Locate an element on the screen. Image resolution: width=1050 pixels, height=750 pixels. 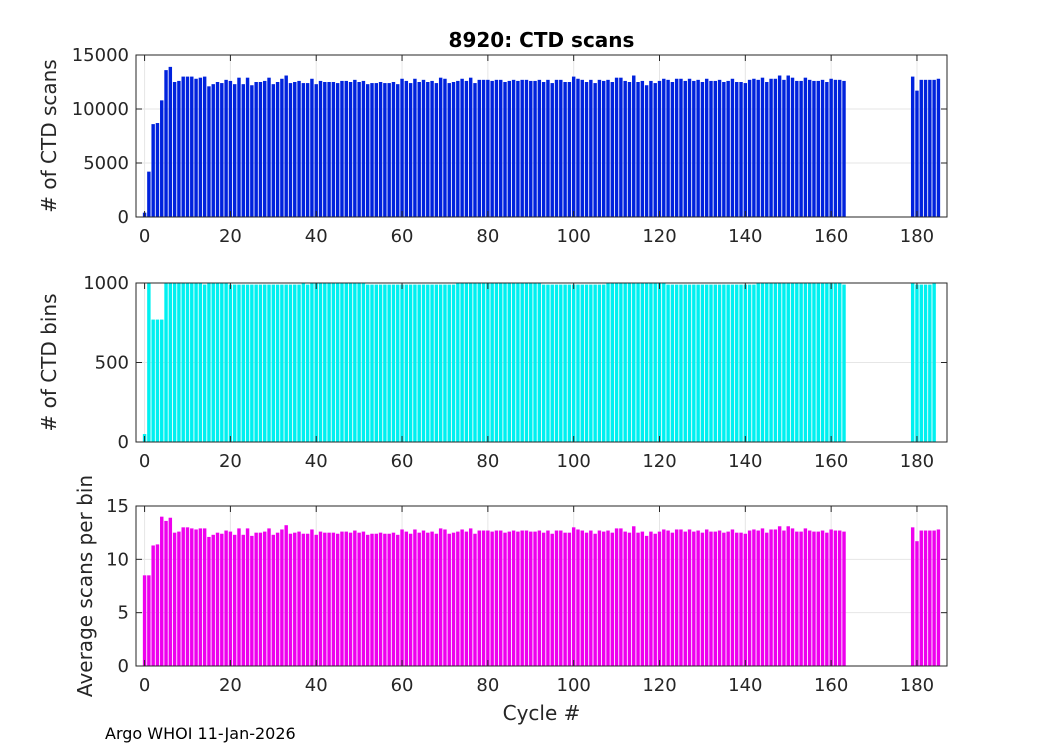
x-tick-label: 80 is located at coordinates (487, 461).